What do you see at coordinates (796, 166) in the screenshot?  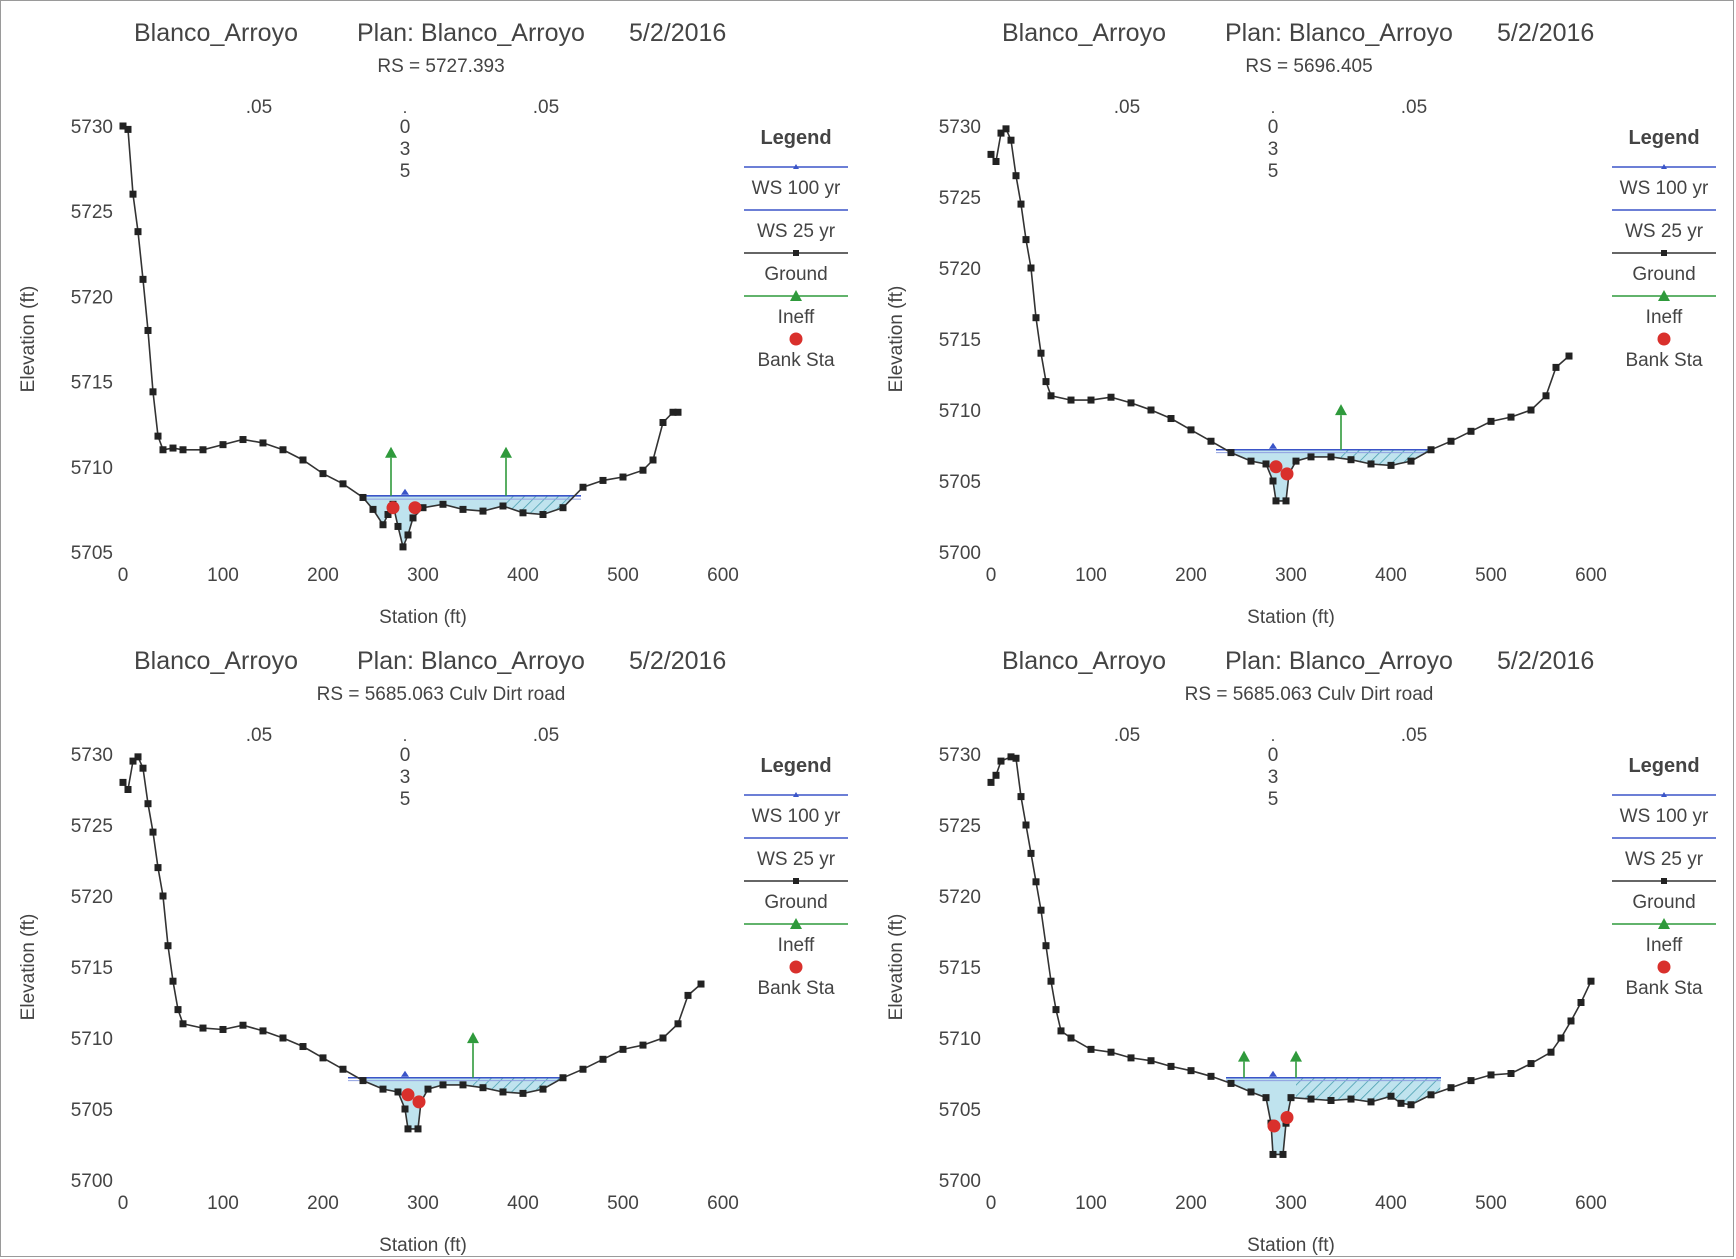 I see `legend-ws100-marker` at bounding box center [796, 166].